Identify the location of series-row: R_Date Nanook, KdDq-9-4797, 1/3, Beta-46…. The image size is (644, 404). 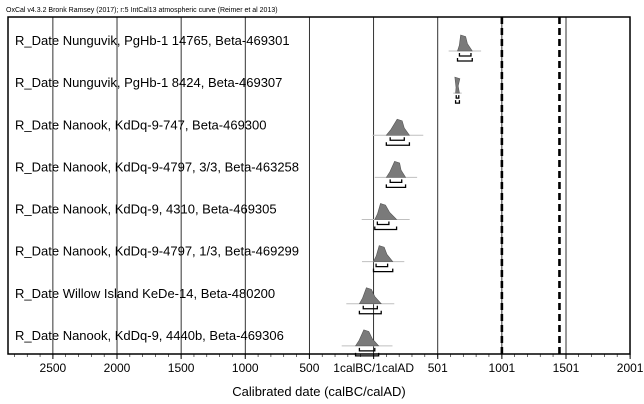
(210, 258).